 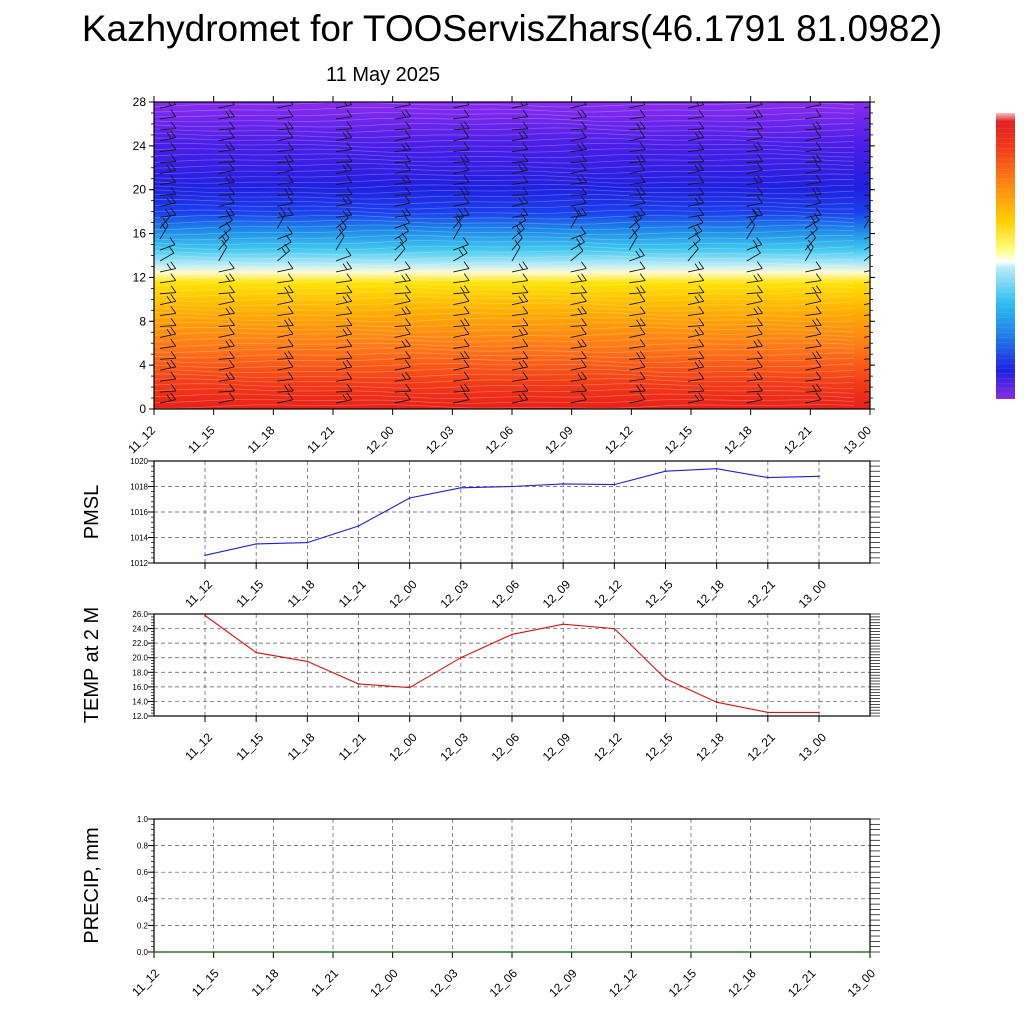 I want to click on y-tick-label: 16.0, so click(x=140, y=687).